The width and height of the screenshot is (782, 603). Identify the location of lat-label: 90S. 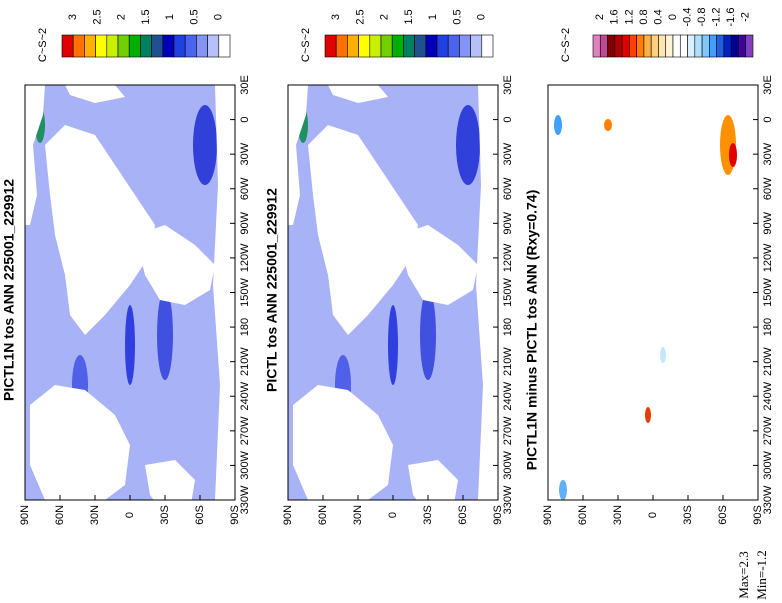
(758, 515).